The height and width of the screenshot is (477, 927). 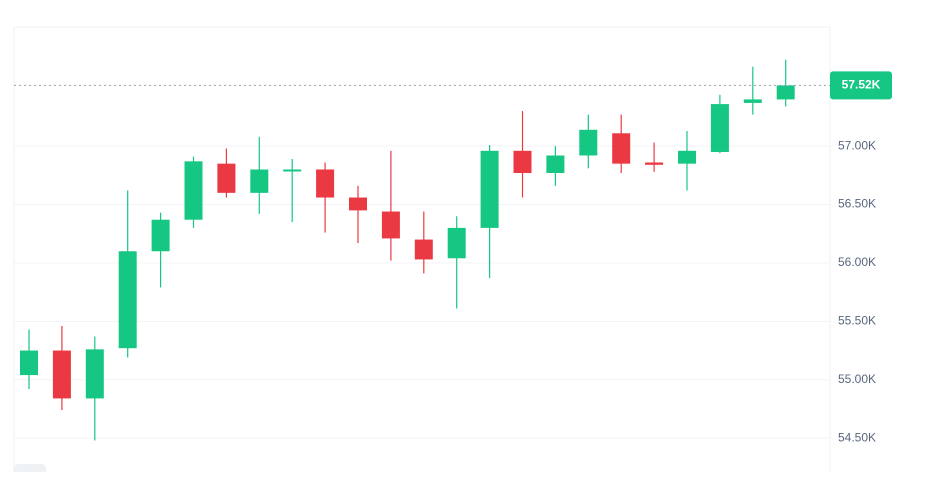 What do you see at coordinates (857, 437) in the screenshot?
I see `y-tick-label: 54.50K` at bounding box center [857, 437].